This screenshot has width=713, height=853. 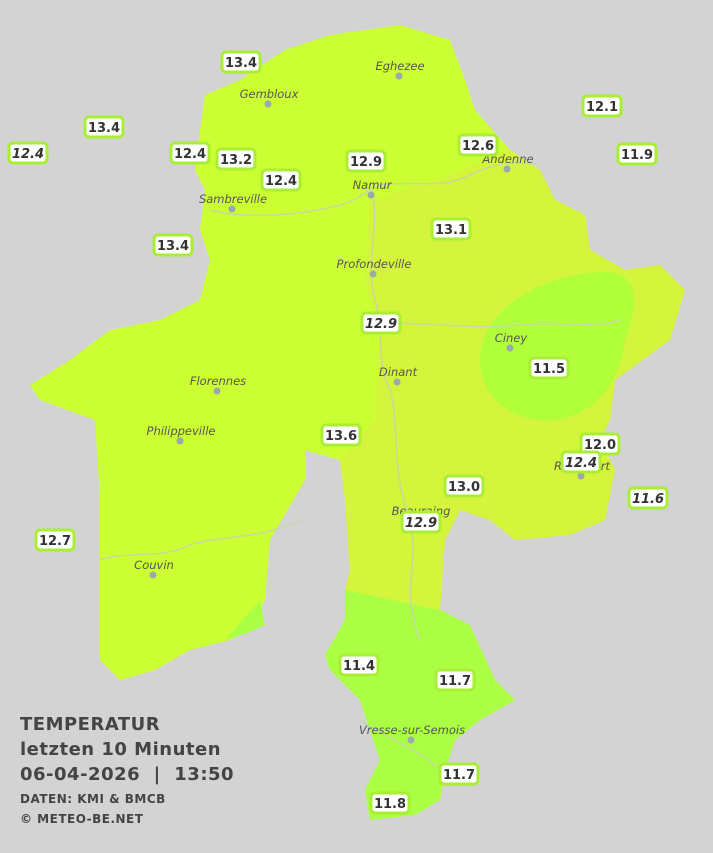 I want to click on station-temp: 11.6, so click(x=648, y=499).